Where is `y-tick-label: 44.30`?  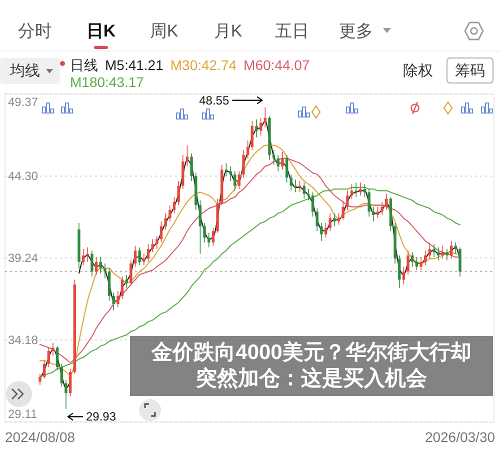
y-tick-label: 44.30 is located at coordinates (23, 176).